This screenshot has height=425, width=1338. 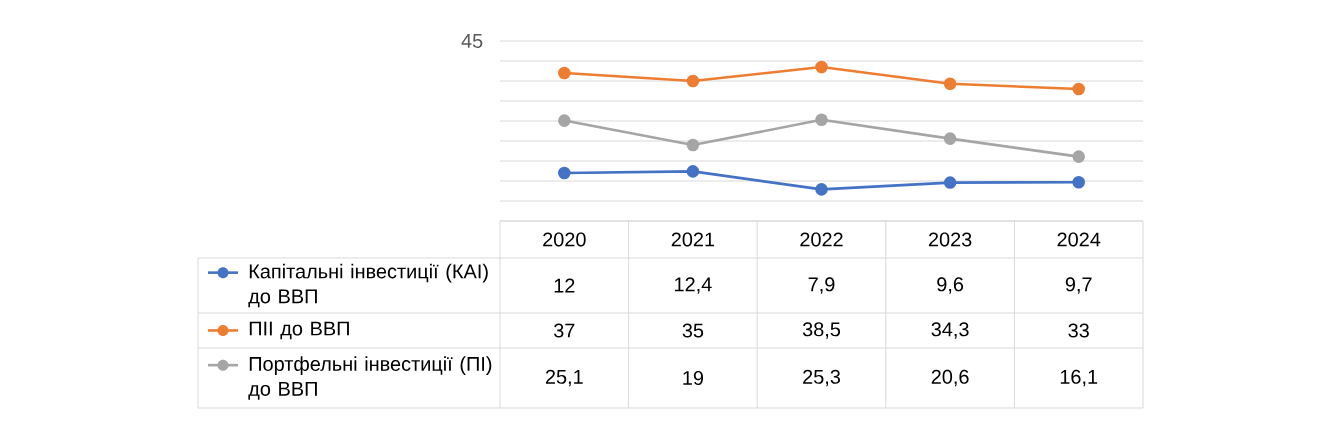 What do you see at coordinates (564, 239) in the screenshot?
I see `x-tick-label: 2020` at bounding box center [564, 239].